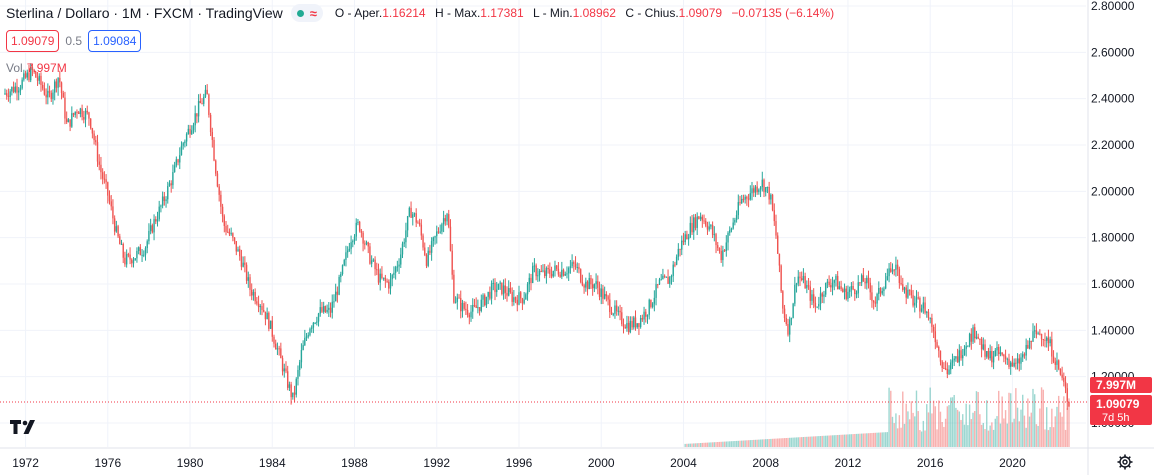  Describe the element at coordinates (1121, 410) in the screenshot. I see `last-price-badge-bg` at that location.